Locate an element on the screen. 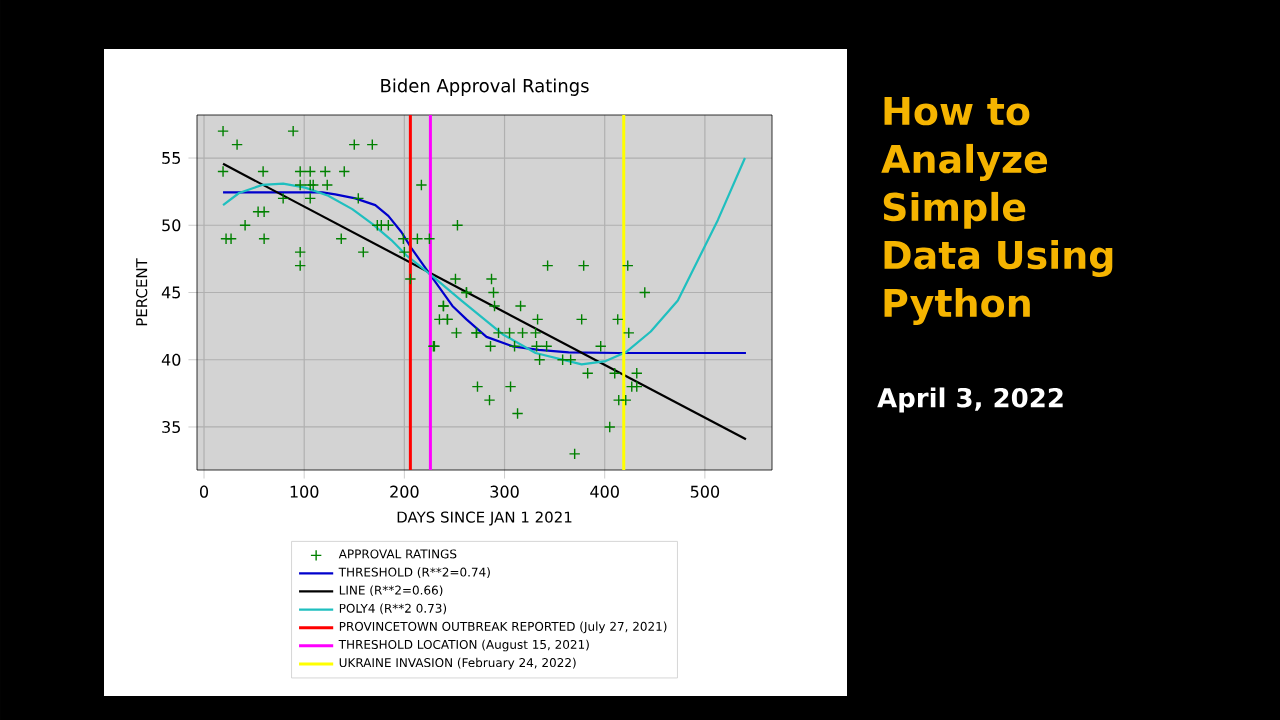  legend-label: PROVINCETOWN OUTBREAK REPORTED (July 27, 2021) is located at coordinates (503, 627).